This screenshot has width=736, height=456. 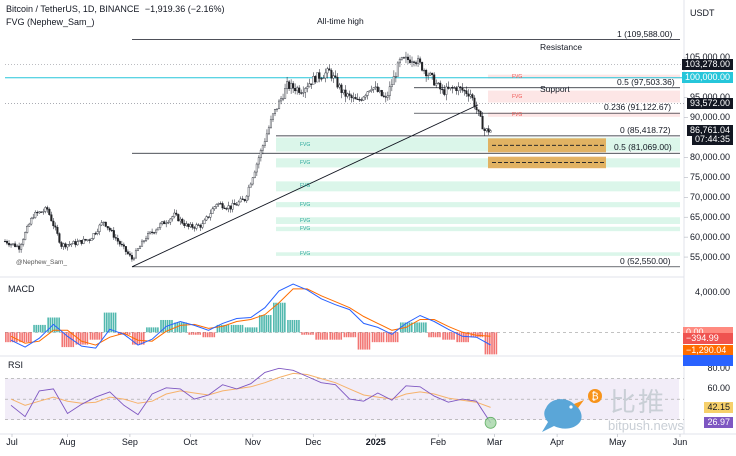 I want to click on fib-level-label: 0.236 (91,122.67), so click(x=638, y=107).